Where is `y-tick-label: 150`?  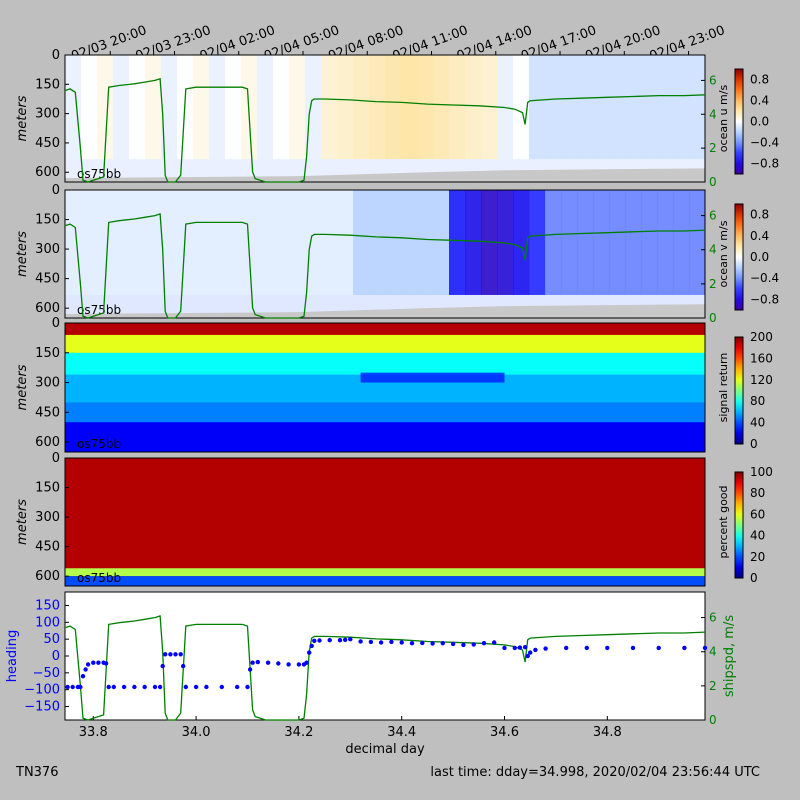
y-tick-label: 150 is located at coordinates (47, 220).